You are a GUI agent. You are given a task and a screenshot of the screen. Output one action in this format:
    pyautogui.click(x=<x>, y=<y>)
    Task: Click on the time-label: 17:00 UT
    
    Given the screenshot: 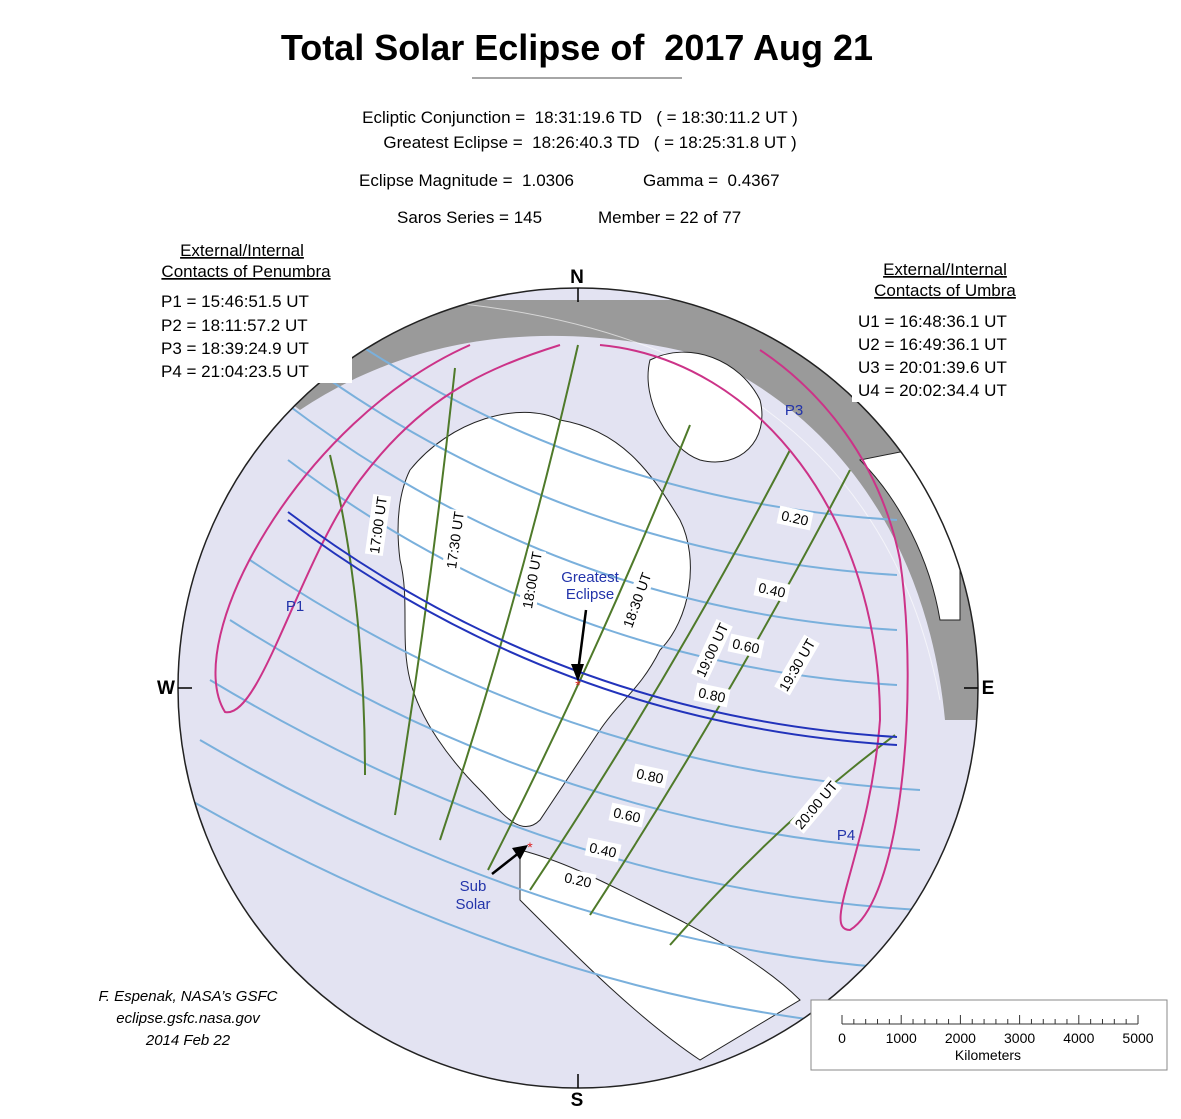 What is the action you would take?
    pyautogui.click(x=378, y=525)
    